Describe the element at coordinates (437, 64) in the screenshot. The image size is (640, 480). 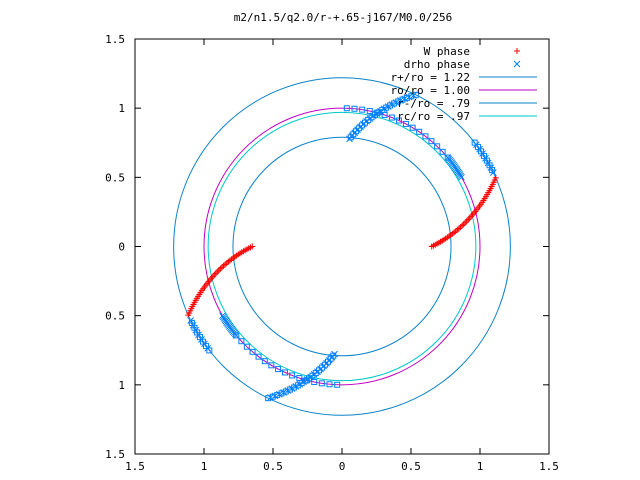
I see `legend-label-drho_phase: drho phase` at that location.